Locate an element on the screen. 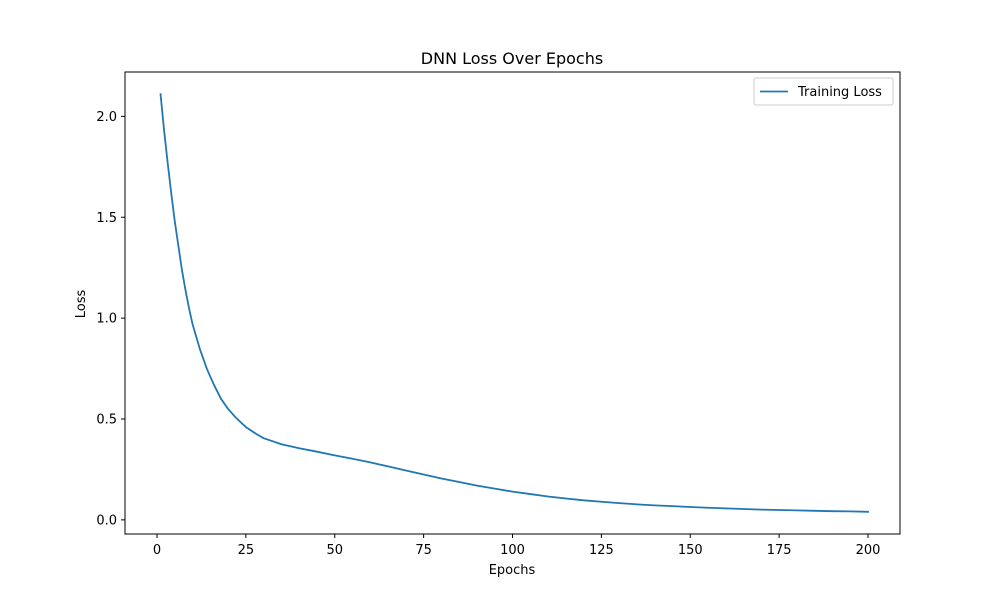 Image resolution: width=1000 pixels, height=600 pixels. legend-box is located at coordinates (823, 91).